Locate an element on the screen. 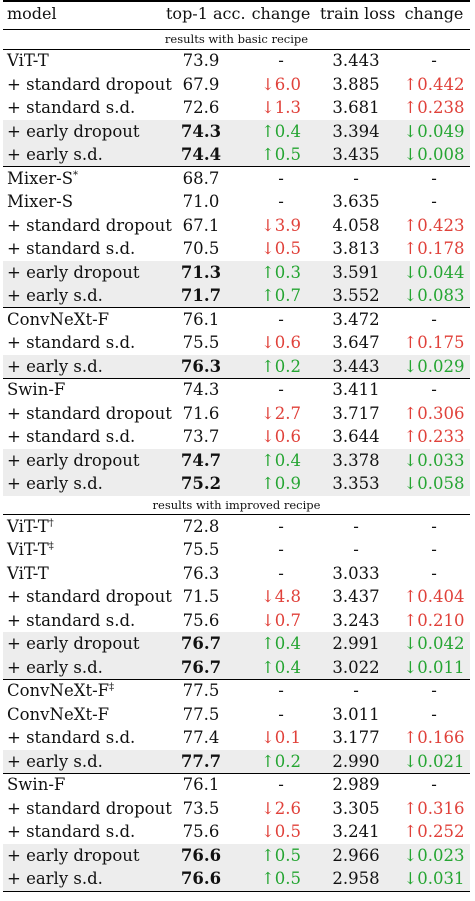  top1-acc-cell: 68.7 is located at coordinates (201, 178).